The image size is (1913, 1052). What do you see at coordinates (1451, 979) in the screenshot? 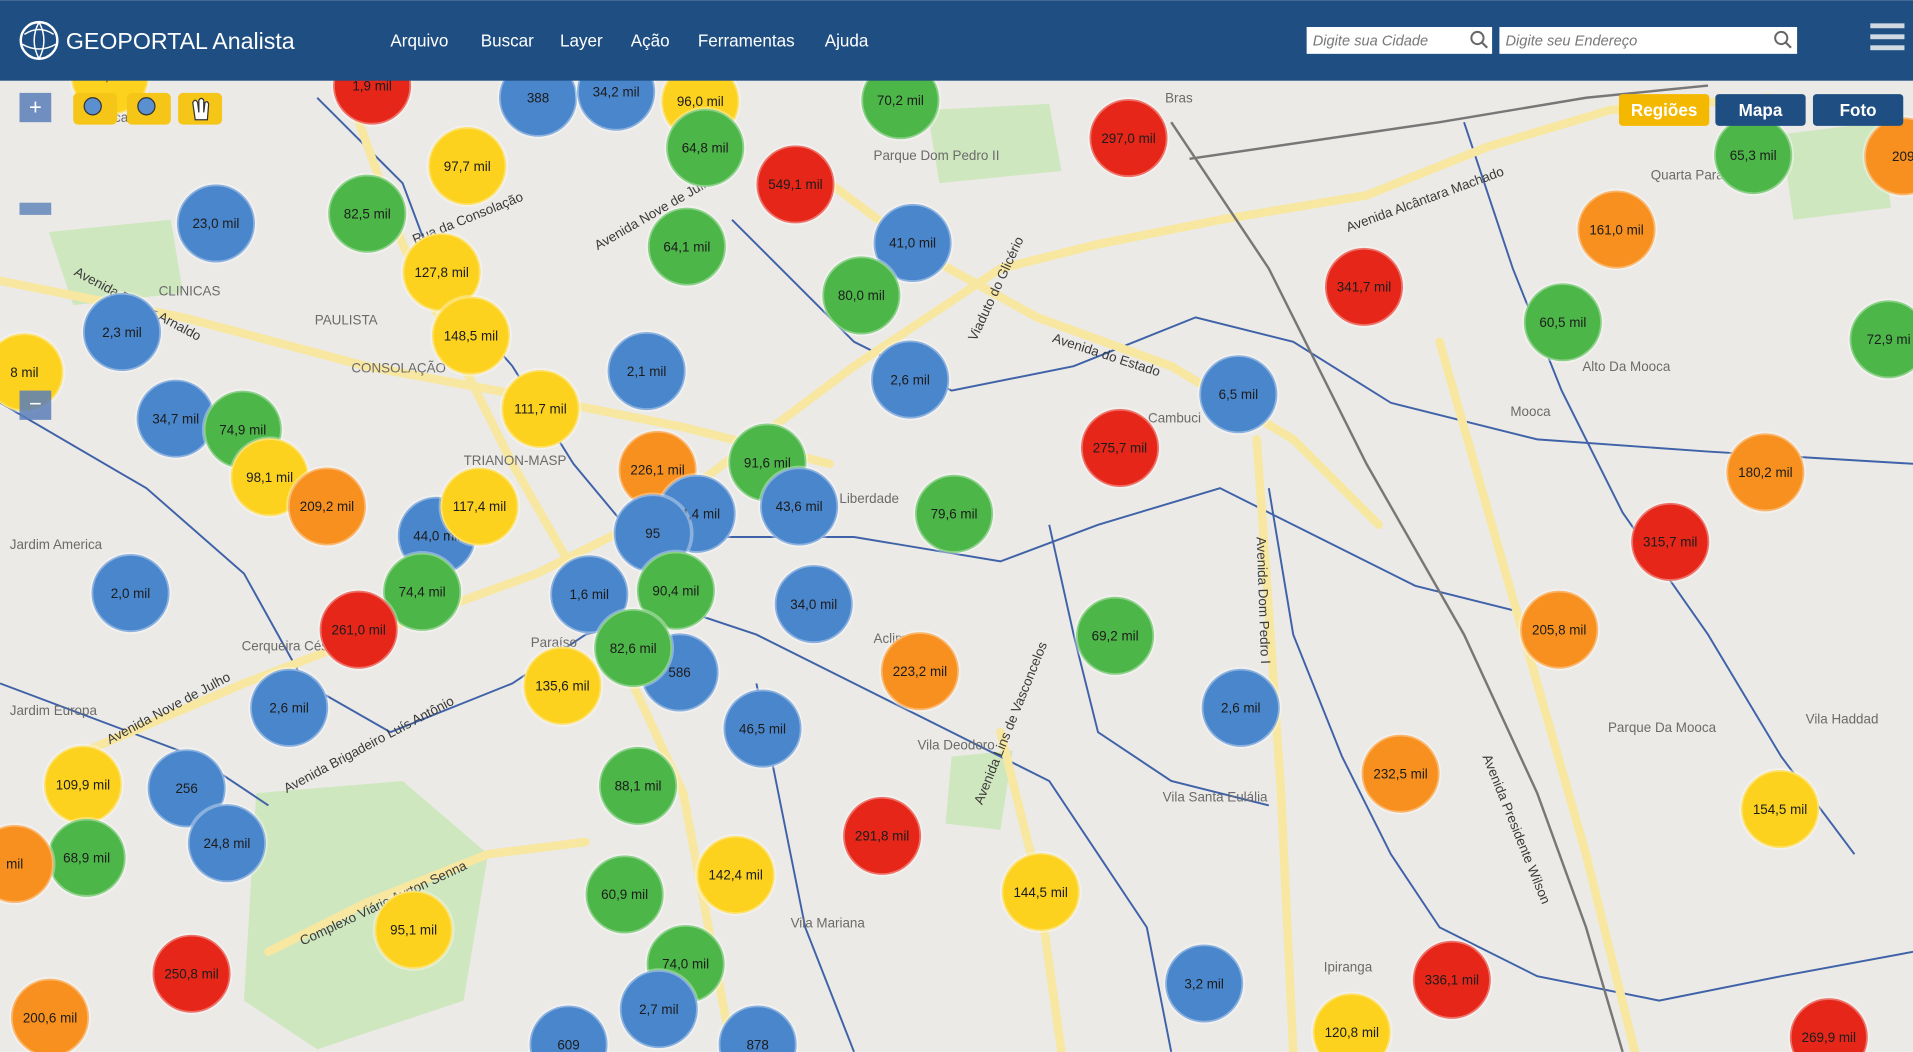
I see `cluster: 336,1 mil` at bounding box center [1451, 979].